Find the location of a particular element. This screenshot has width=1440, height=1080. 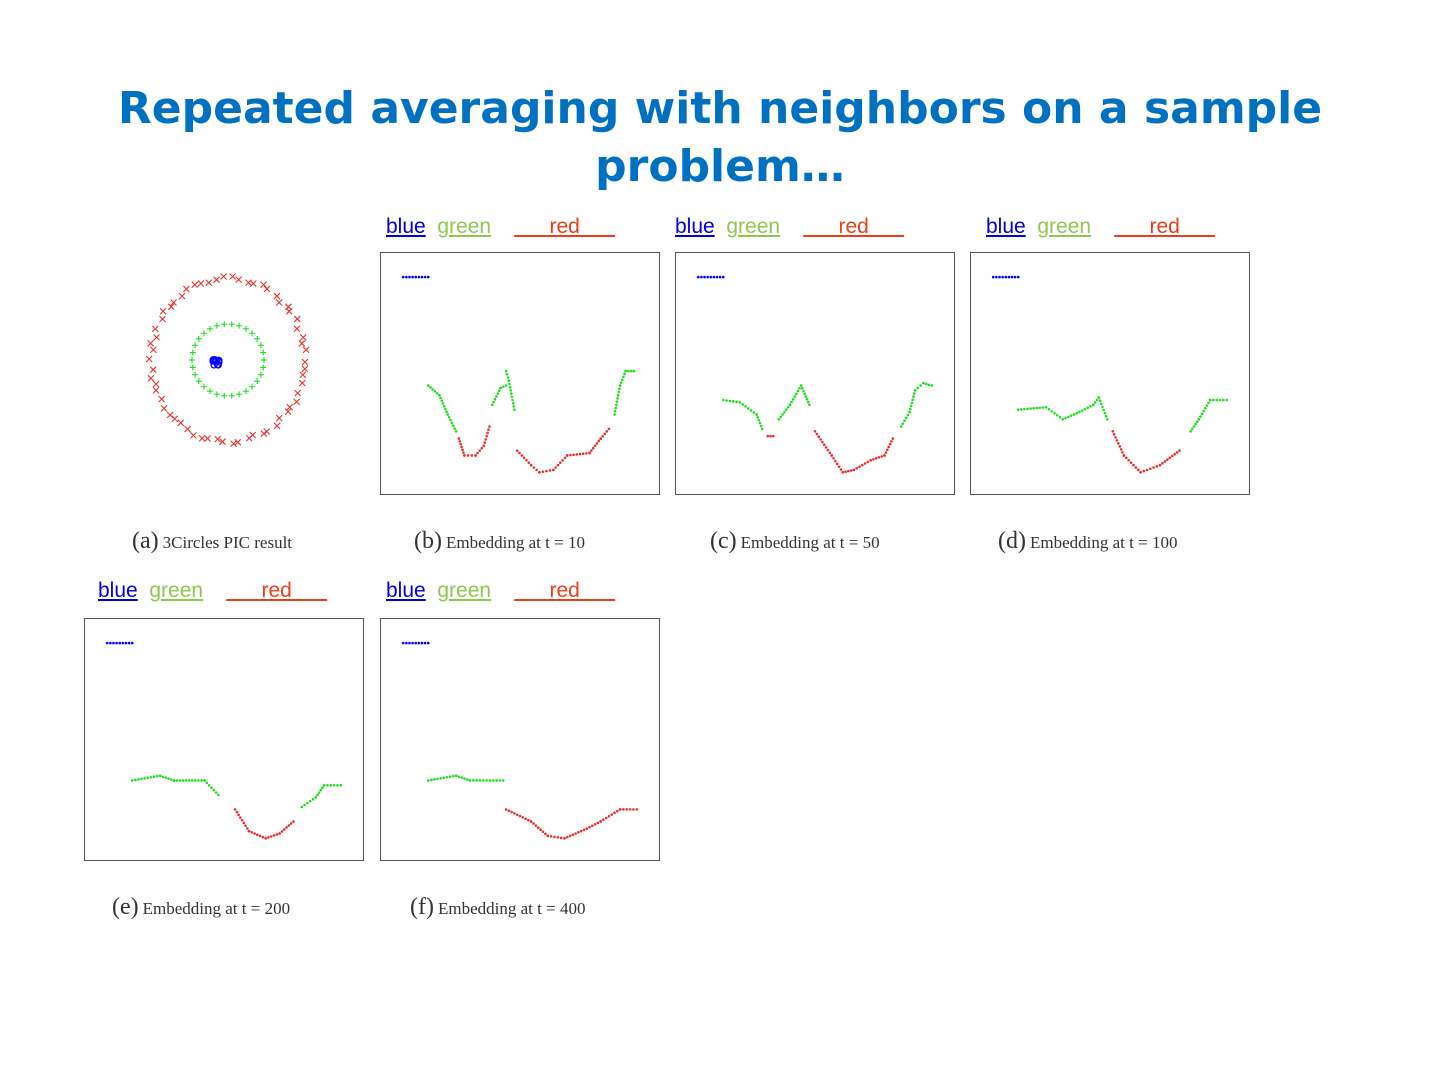

plot-b-canvas is located at coordinates (518, 374).